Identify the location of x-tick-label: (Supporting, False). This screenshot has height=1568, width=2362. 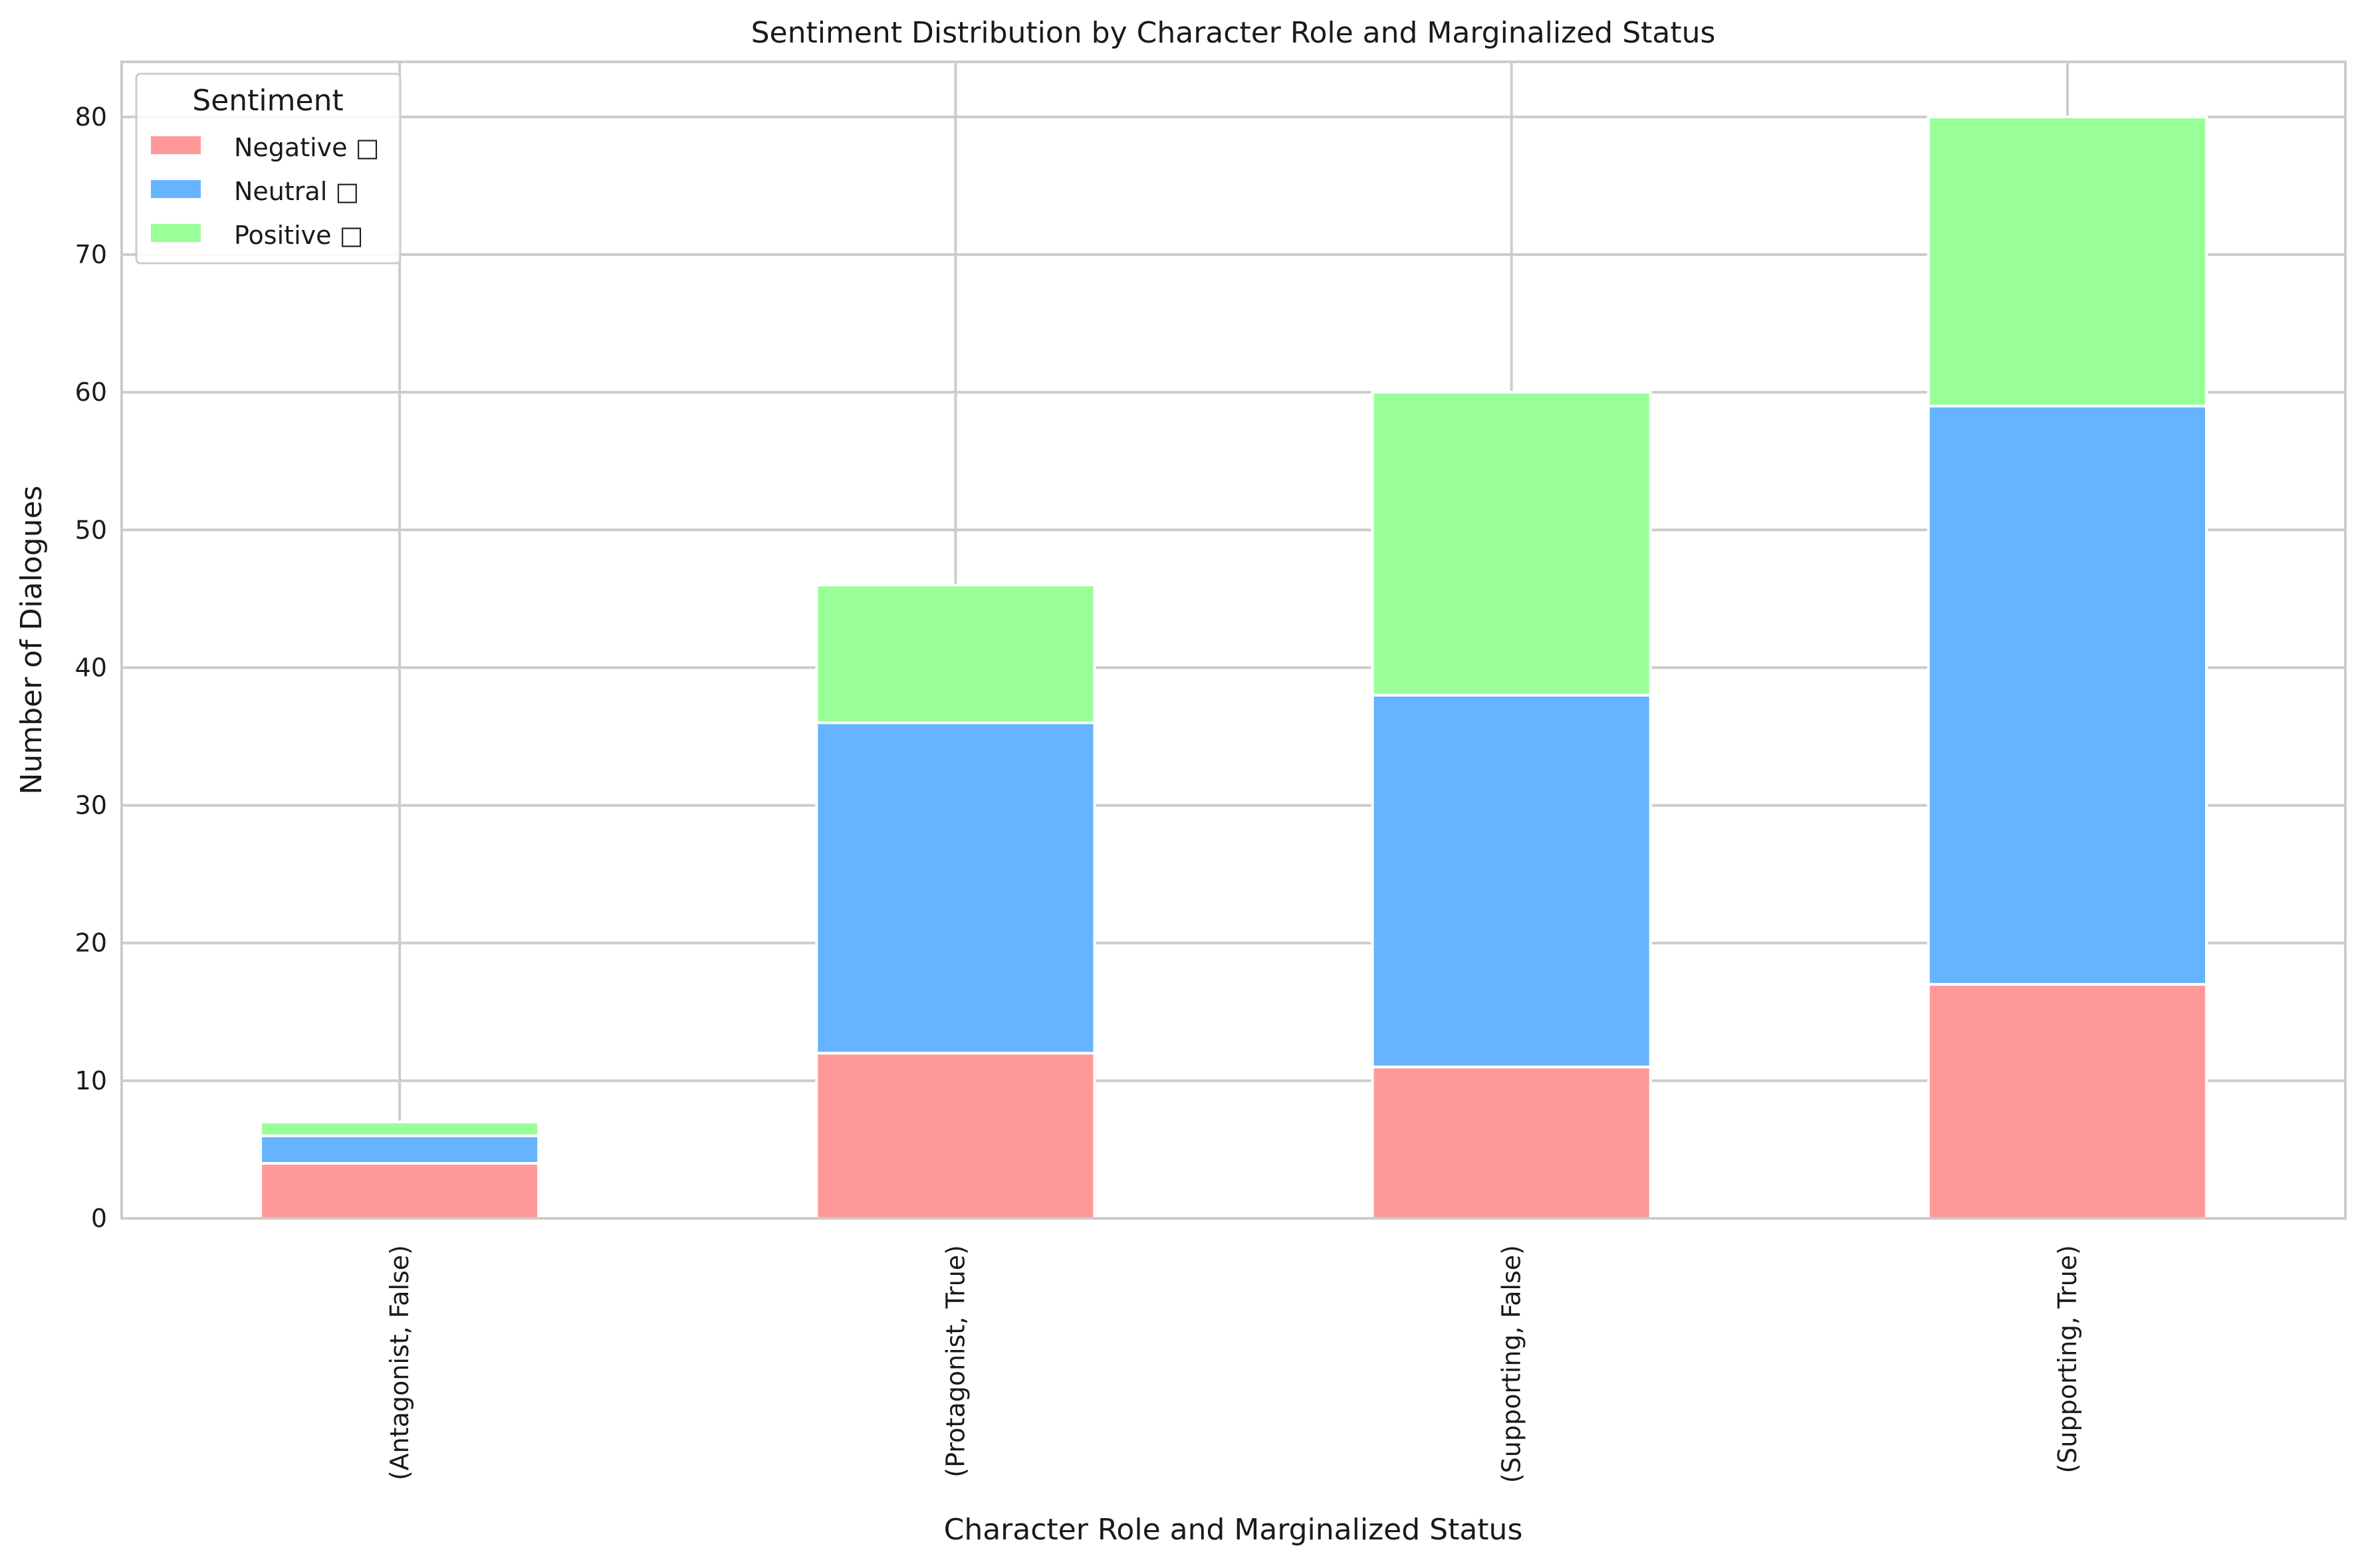
(1511, 1364).